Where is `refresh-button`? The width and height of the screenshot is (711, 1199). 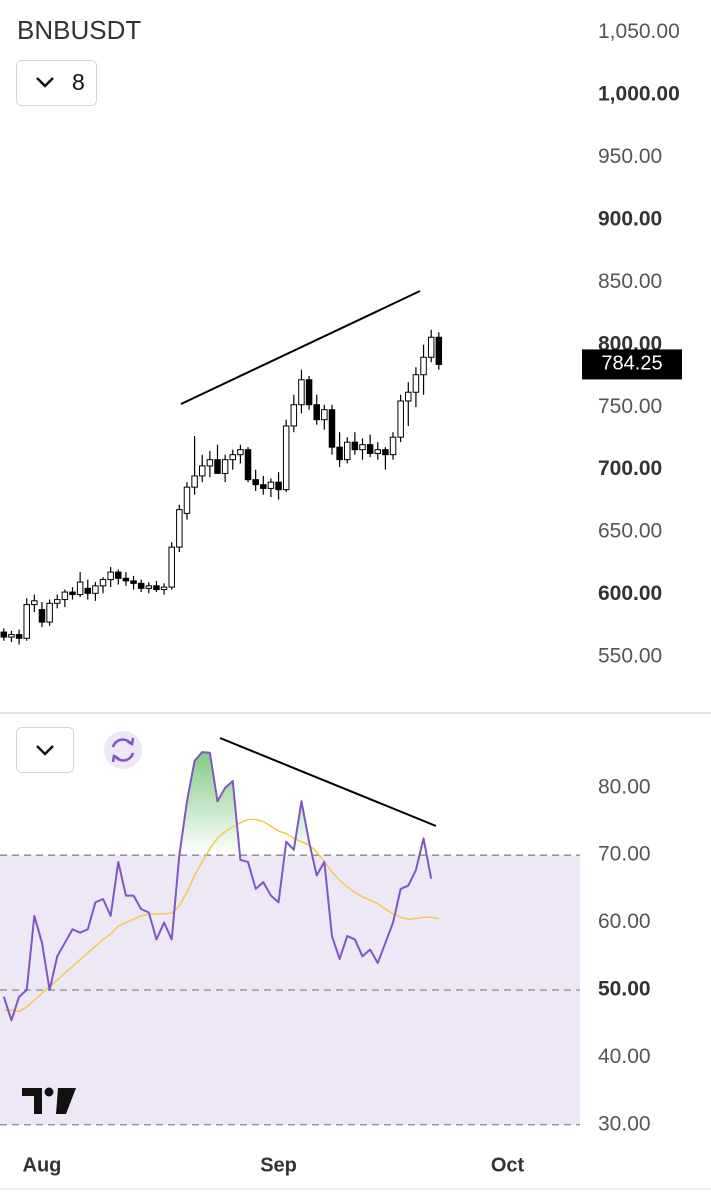 refresh-button is located at coordinates (123, 750).